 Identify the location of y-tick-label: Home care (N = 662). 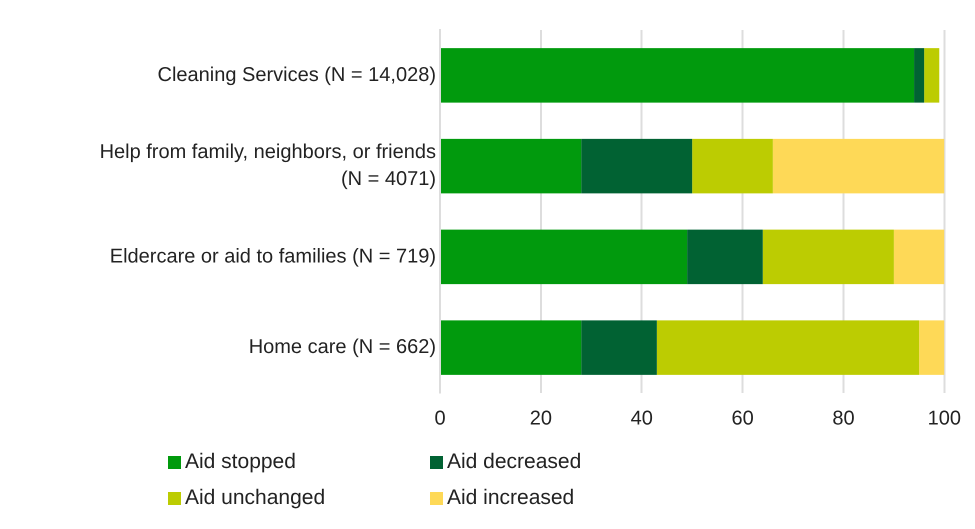
(342, 347).